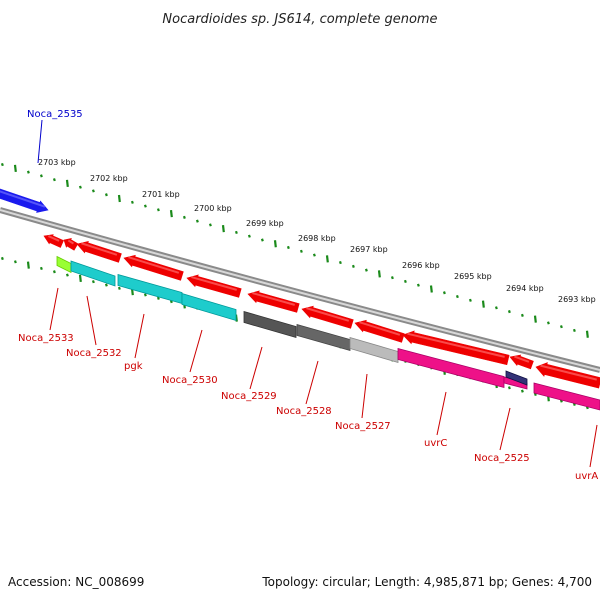 This screenshot has width=600, height=600. What do you see at coordinates (190, 380) in the screenshot?
I see `gene-label: Noca_2530` at bounding box center [190, 380].